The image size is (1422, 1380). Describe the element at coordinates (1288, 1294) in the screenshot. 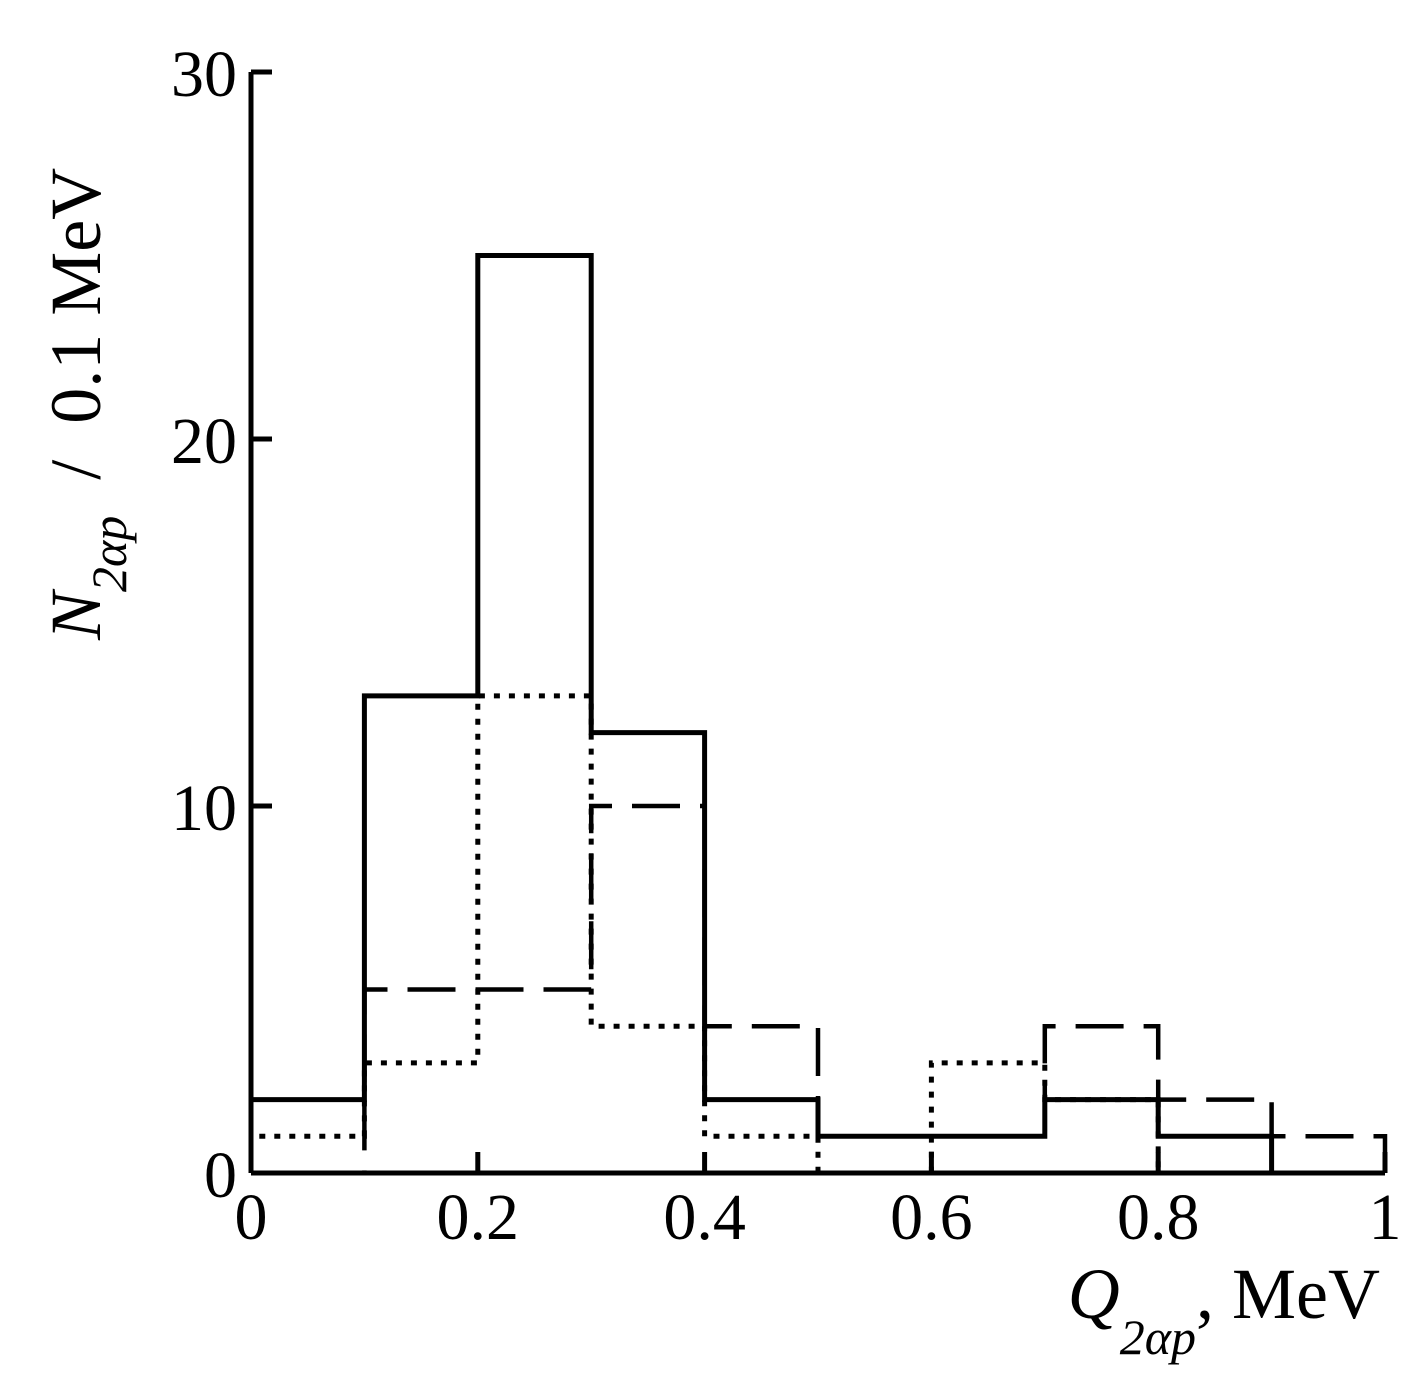

I see `x-axis-title-units: , MeV` at that location.